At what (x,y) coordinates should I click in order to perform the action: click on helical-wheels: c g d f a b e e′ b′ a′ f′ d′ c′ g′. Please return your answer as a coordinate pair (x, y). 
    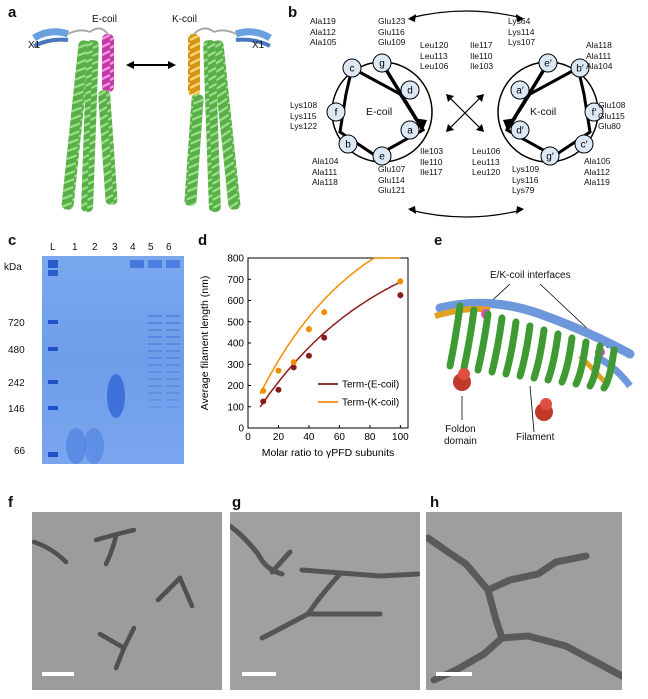
    Looking at the image, I should click on (465, 114).